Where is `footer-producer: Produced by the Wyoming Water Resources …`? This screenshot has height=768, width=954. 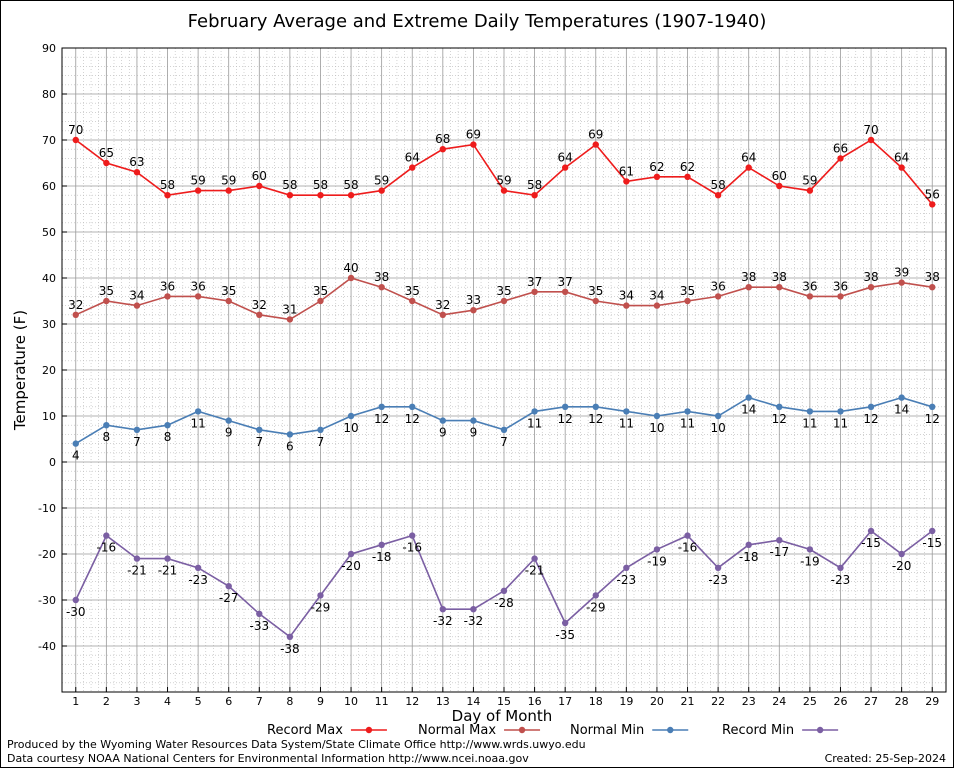
footer-producer: Produced by the Wyoming Water Resources … is located at coordinates (296, 744).